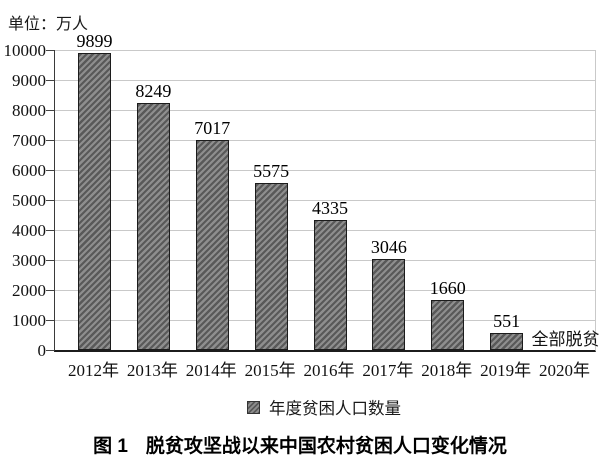  Describe the element at coordinates (211, 370) in the screenshot. I see `x-axis-label-2014年: 2014年` at that location.